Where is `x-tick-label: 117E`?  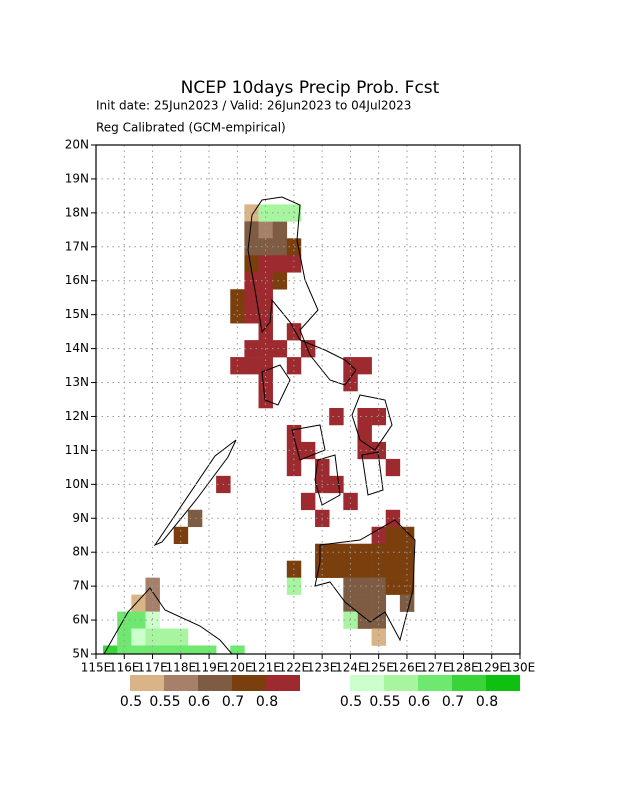 x-tick-label: 117E is located at coordinates (152, 668).